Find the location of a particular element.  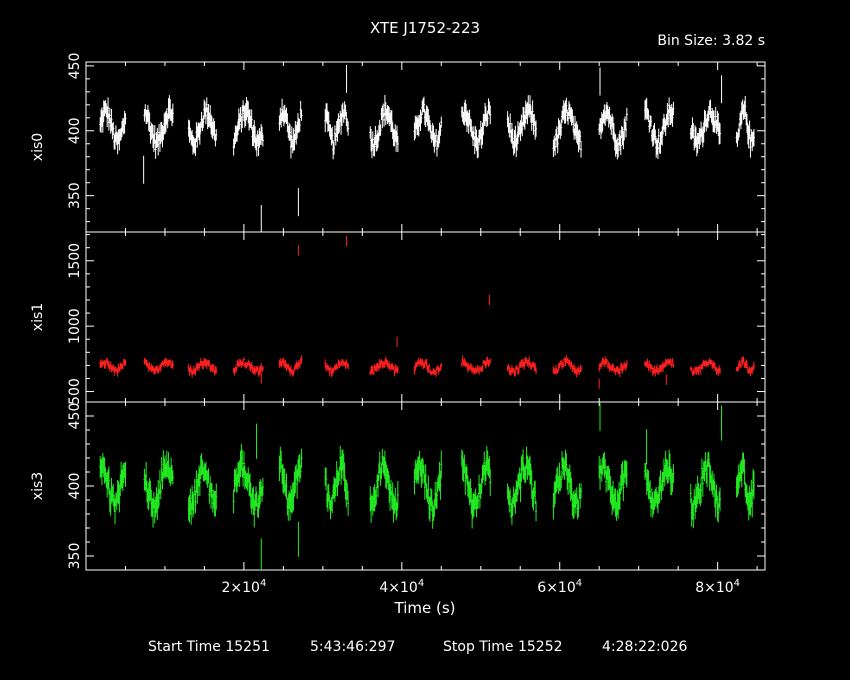

x-axis-label: Time (s) is located at coordinates (425, 608).